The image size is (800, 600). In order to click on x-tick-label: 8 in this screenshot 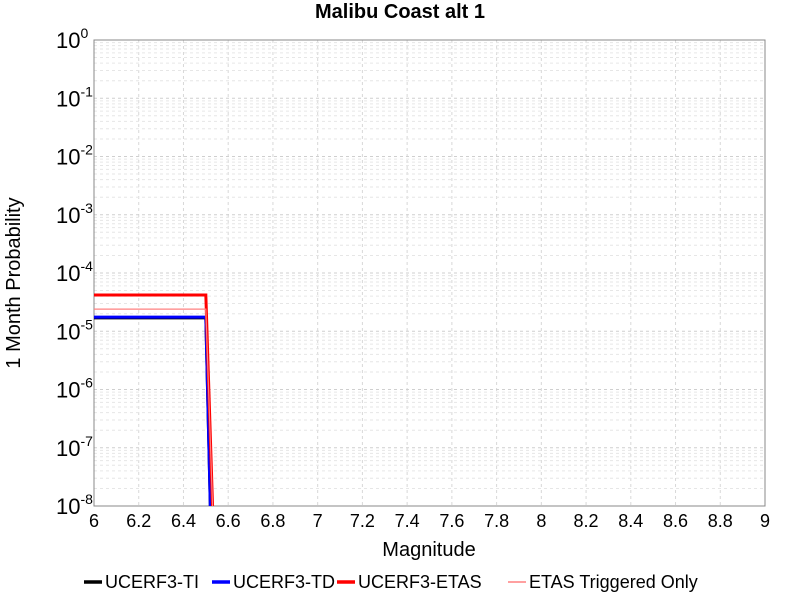, I will do `click(541, 521)`.